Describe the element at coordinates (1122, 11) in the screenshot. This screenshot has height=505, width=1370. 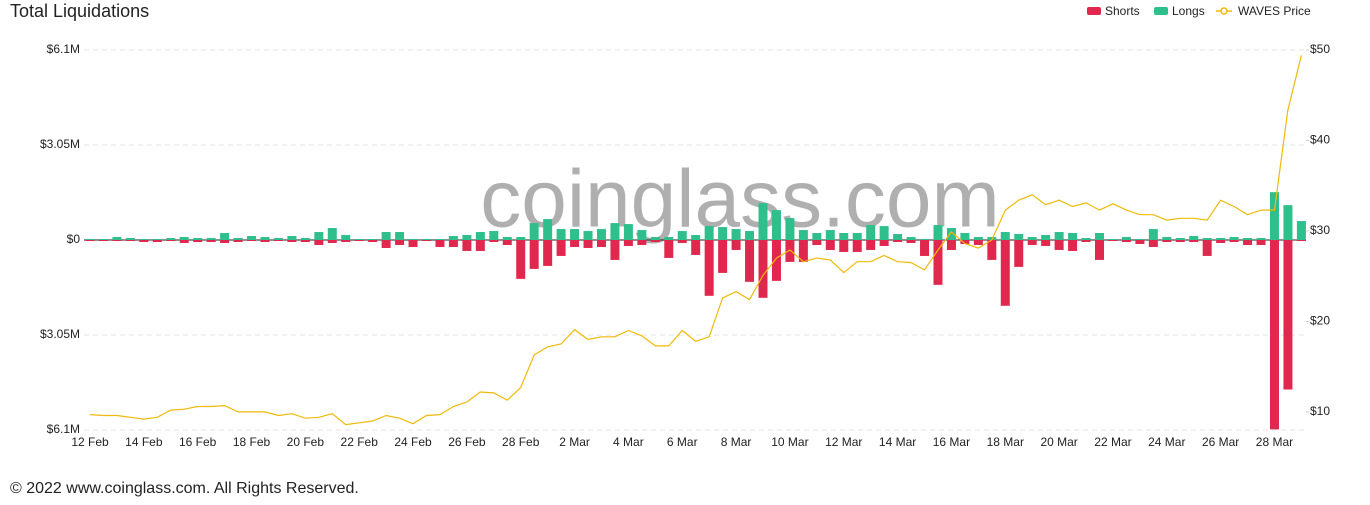
I see `legend-label: Shorts` at that location.